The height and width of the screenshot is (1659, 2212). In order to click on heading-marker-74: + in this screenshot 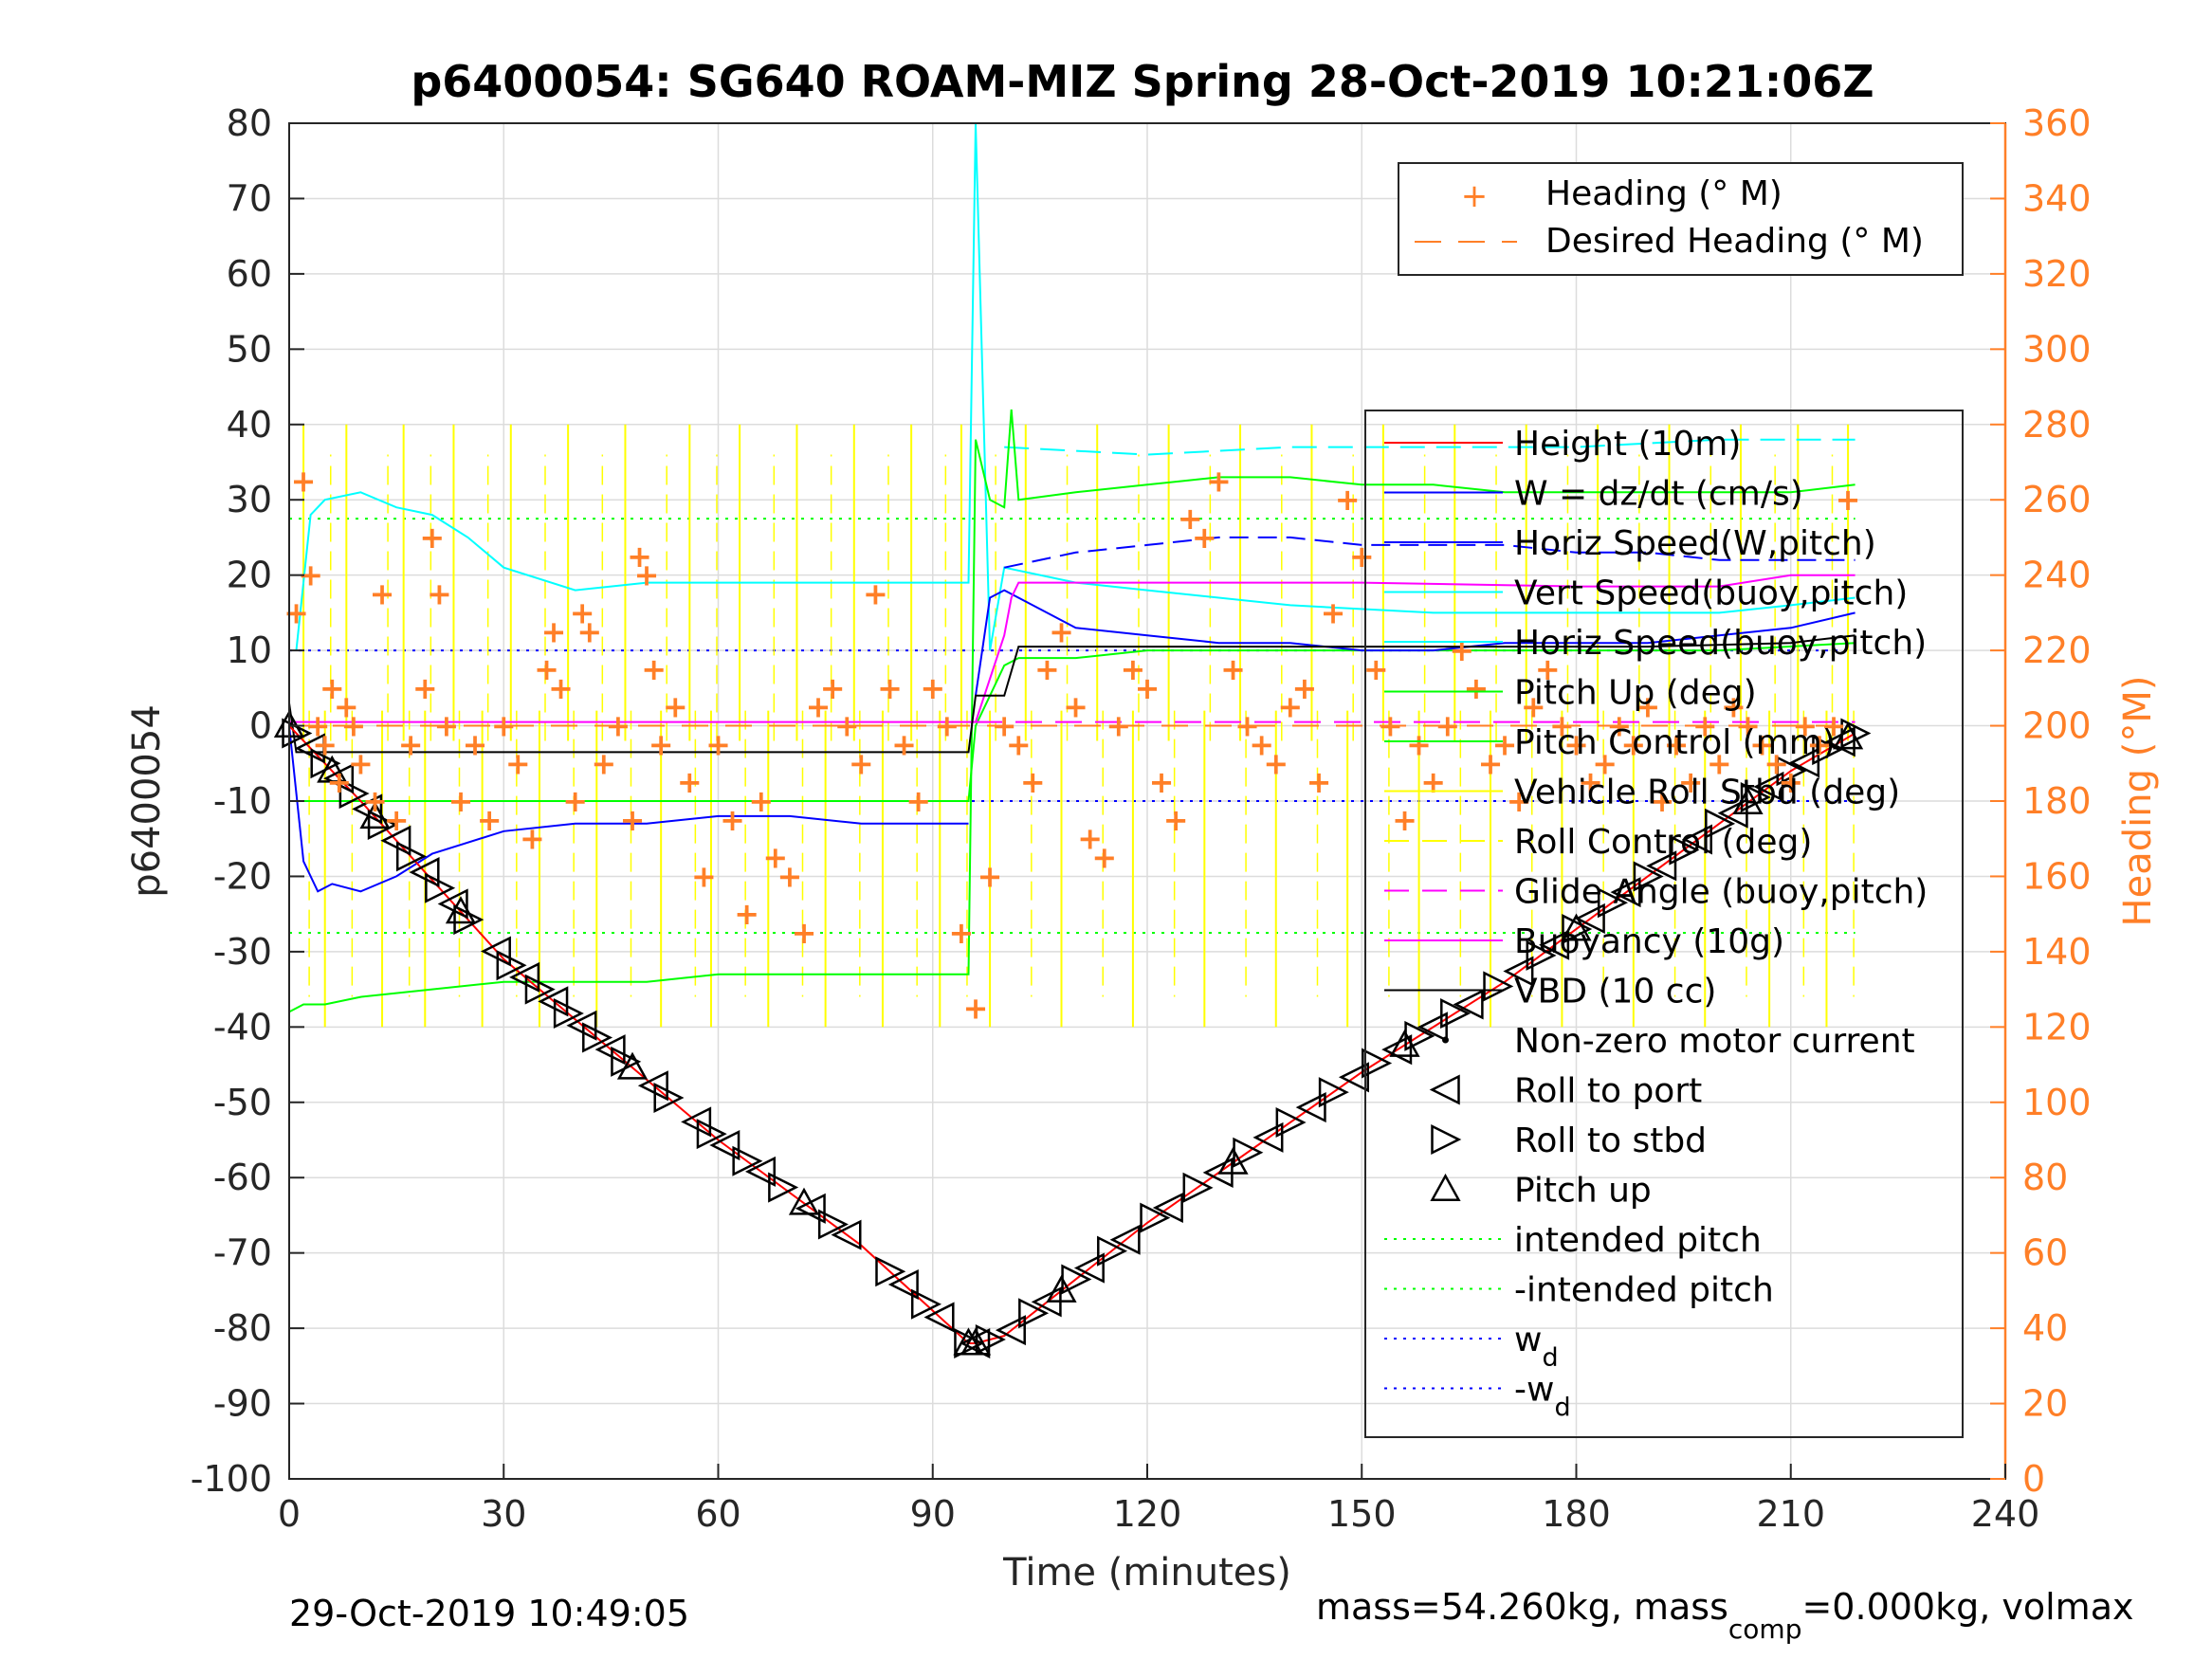, I will do `click(1204, 538)`.